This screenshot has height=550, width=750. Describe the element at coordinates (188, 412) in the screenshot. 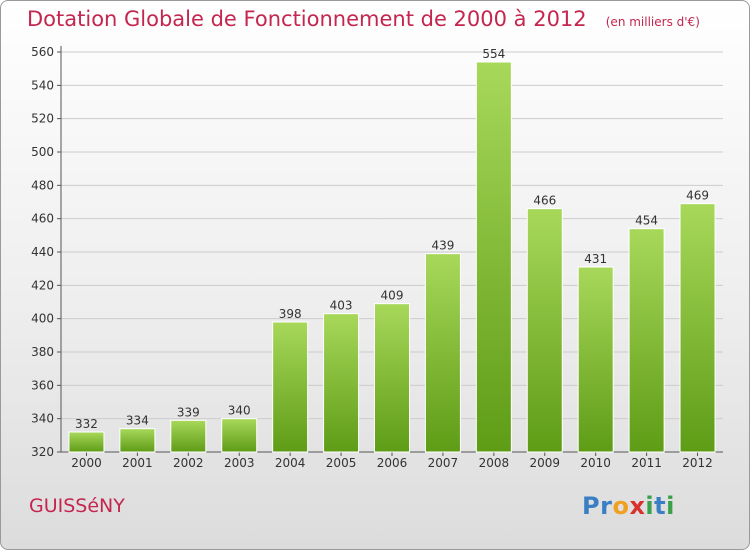

I see `value-label-2002: 339` at that location.